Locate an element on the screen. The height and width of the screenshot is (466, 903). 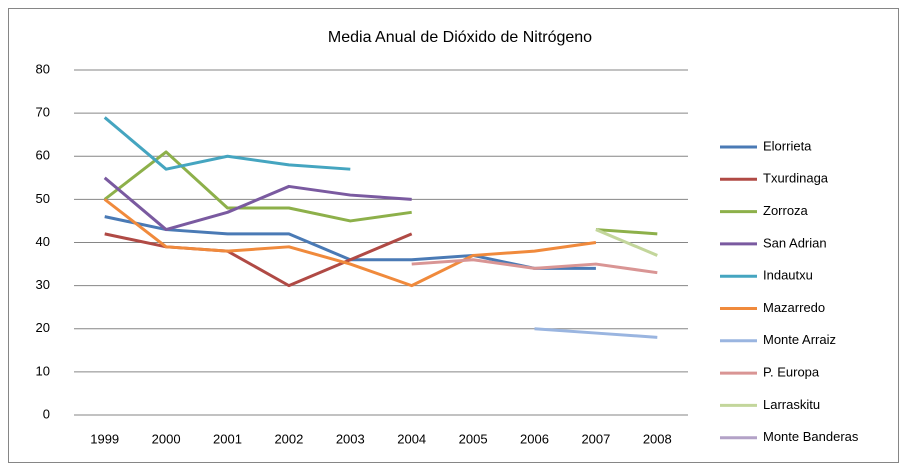
legend-label: P. Europa is located at coordinates (791, 372).